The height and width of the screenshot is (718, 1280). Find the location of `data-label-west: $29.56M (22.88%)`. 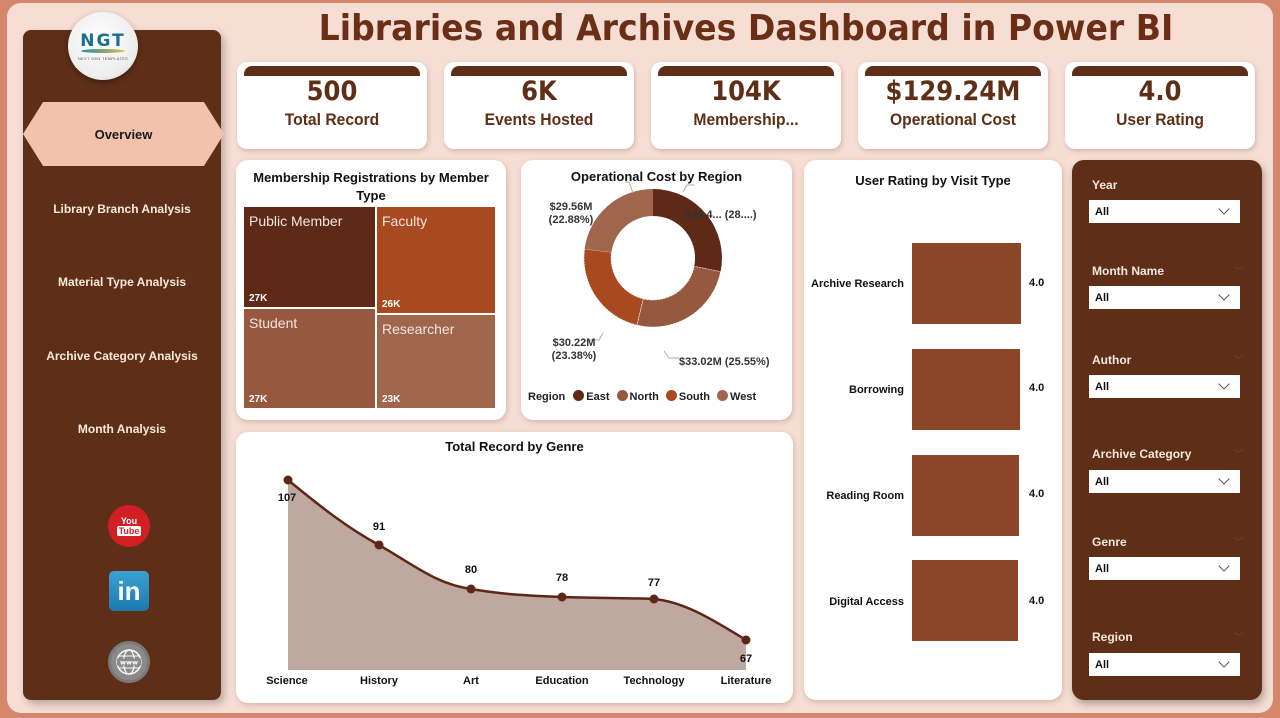

data-label-west: $29.56M (22.88%) is located at coordinates (571, 213).